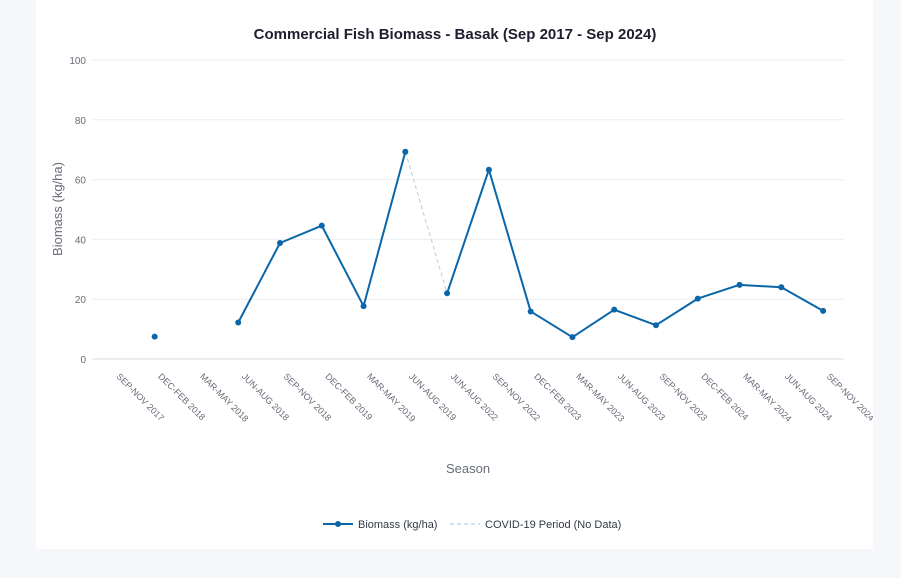  What do you see at coordinates (81, 181) in the screenshot?
I see `y-tick-label: 60` at bounding box center [81, 181].